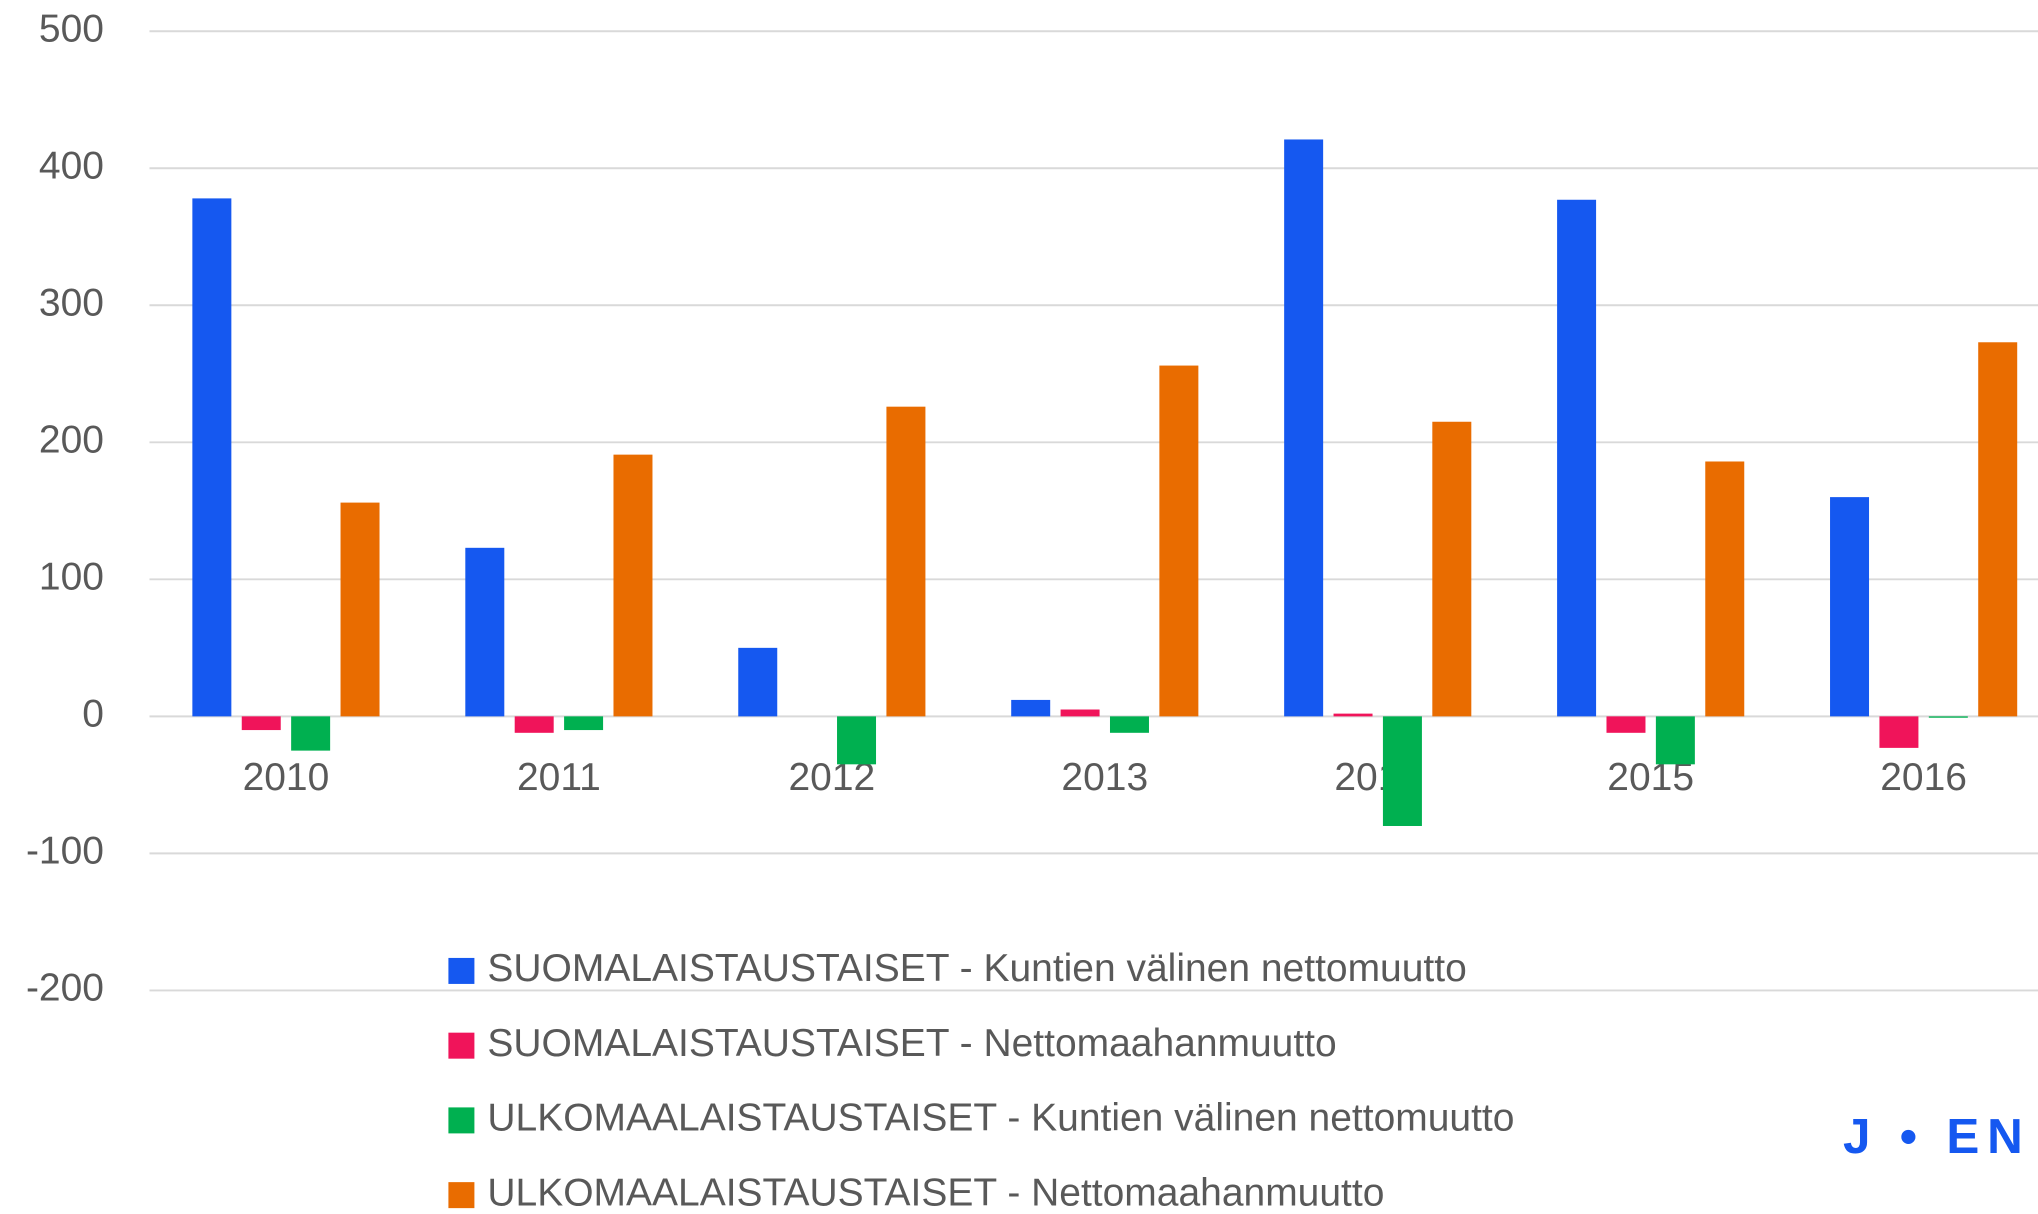 The image size is (2038, 1214). What do you see at coordinates (65, 988) in the screenshot?
I see `y-tick-label: -200` at bounding box center [65, 988].